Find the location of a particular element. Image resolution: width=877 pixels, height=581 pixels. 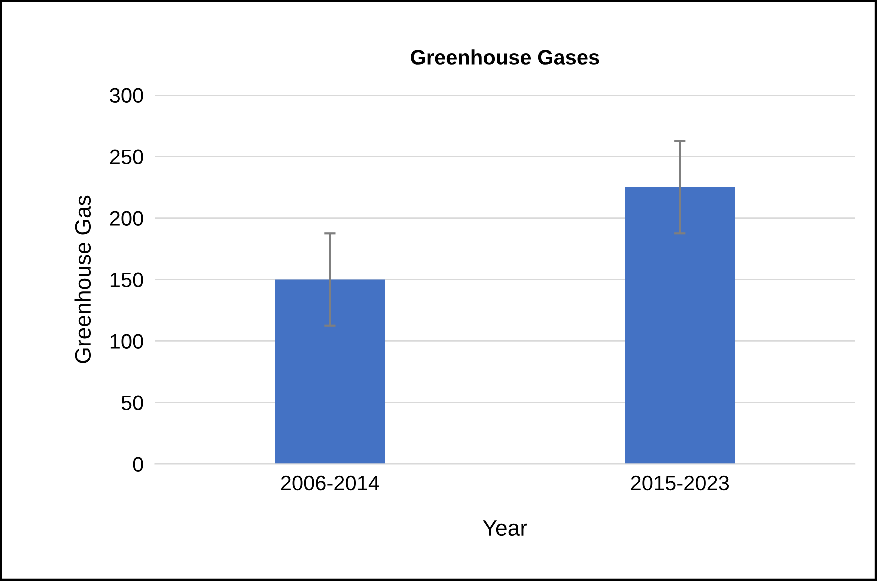

y-tick-label: 250 is located at coordinates (127, 157).